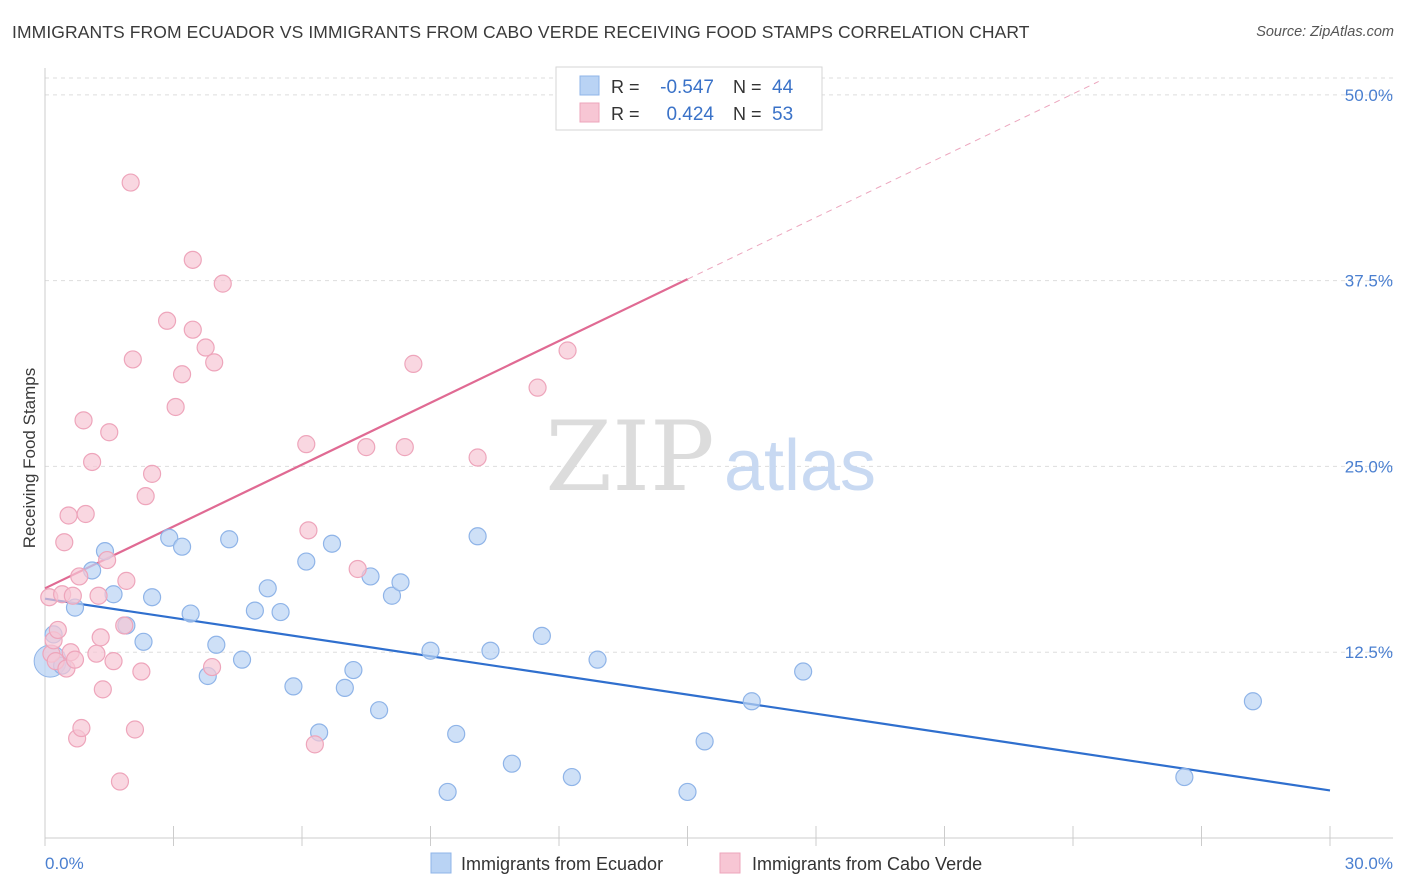  I want to click on y-axis-title: Receiving Food Stamps, so click(29, 458).